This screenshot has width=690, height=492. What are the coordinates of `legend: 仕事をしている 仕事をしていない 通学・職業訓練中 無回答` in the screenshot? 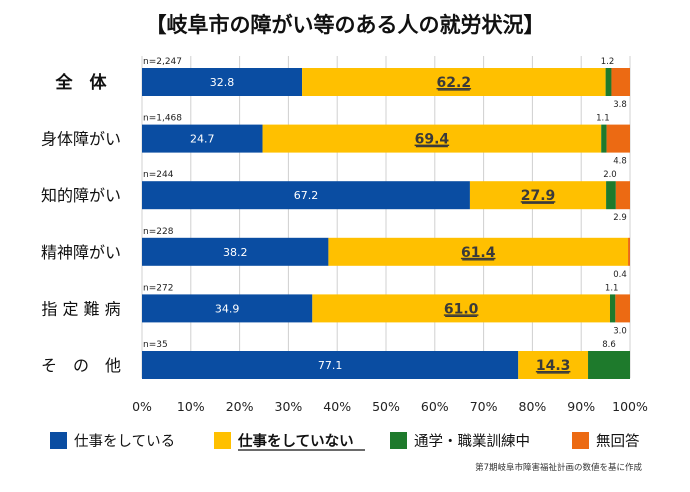 It's located at (345, 441).